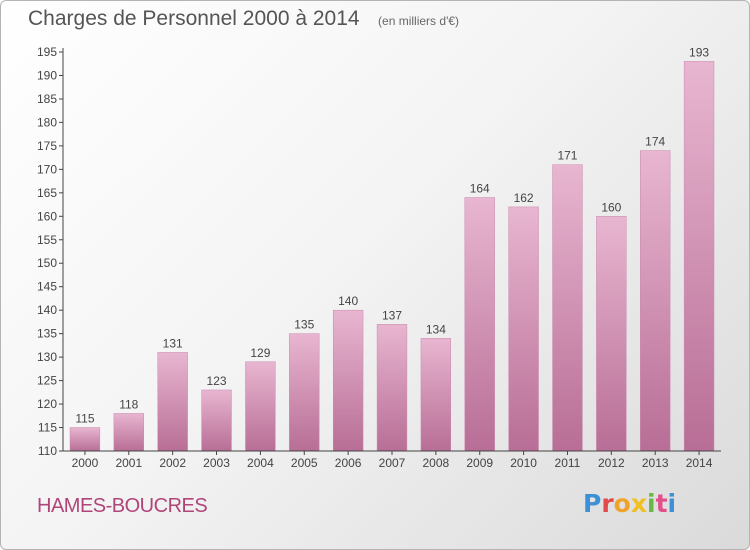 The height and width of the screenshot is (550, 750). I want to click on logo-letter: P, so click(592, 503).